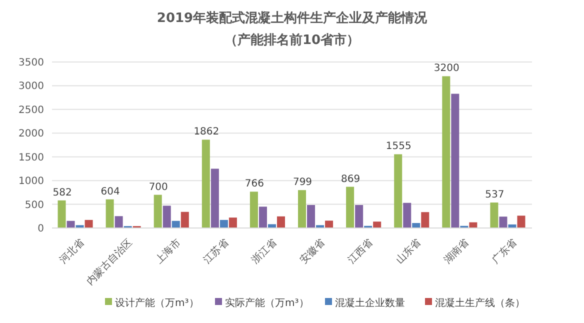 Image resolution: width=584 pixels, height=323 pixels. I want to click on data-label: 869, so click(350, 179).